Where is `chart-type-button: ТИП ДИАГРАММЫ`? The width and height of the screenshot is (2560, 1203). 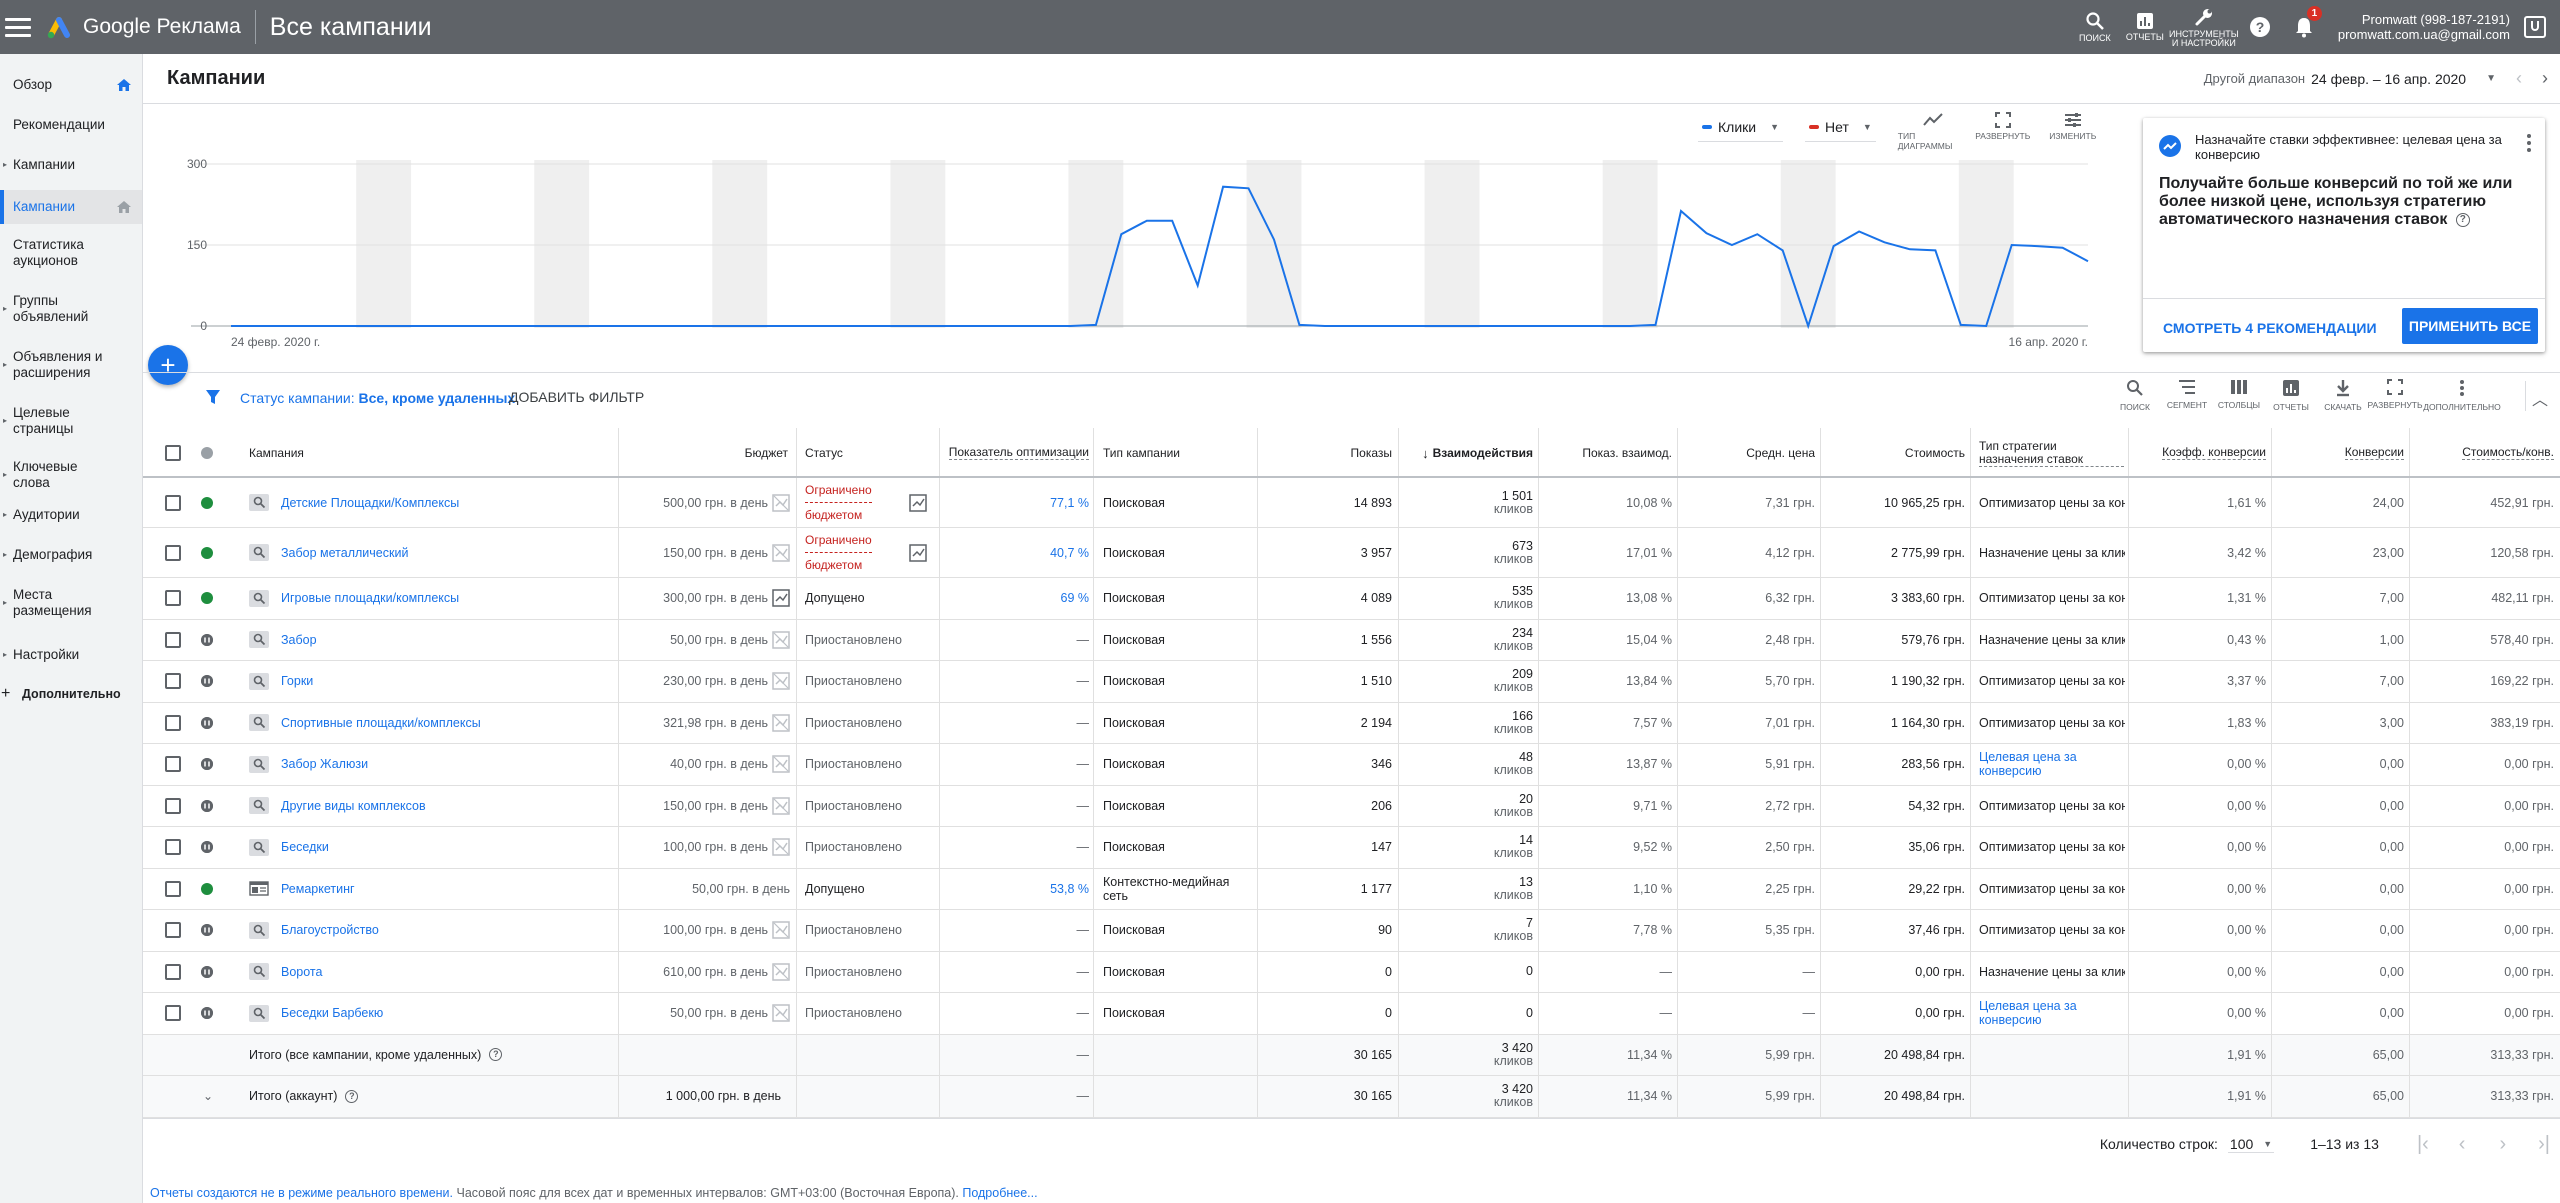
chart-type-button: ТИП ДИАГРАММЫ is located at coordinates (1933, 131).